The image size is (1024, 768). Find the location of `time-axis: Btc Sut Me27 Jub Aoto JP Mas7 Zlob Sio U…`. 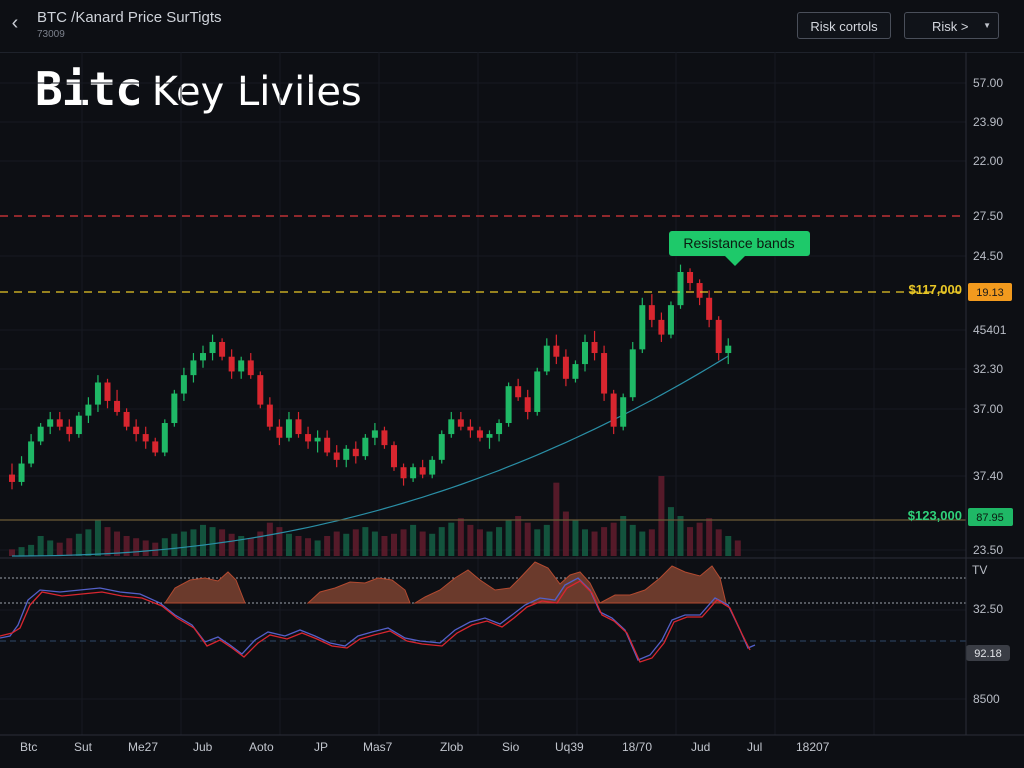

time-axis: Btc Sut Me27 Jub Aoto JP Mas7 Zlob Sio U… is located at coordinates (425, 747).